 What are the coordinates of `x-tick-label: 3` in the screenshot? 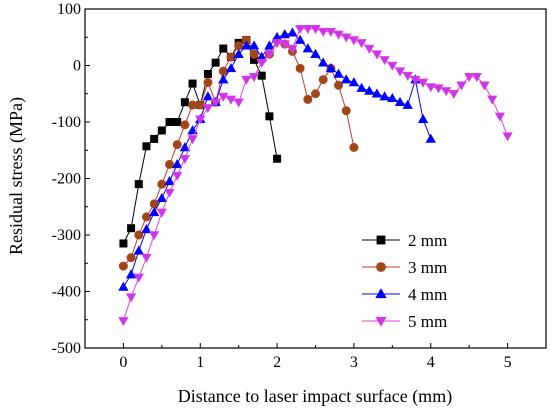 It's located at (354, 362).